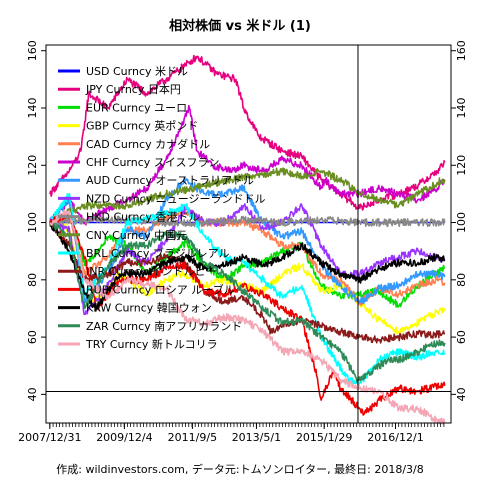  What do you see at coordinates (149, 308) in the screenshot?
I see `legend-label: KRW Curncy 韓国ウォン` at bounding box center [149, 308].